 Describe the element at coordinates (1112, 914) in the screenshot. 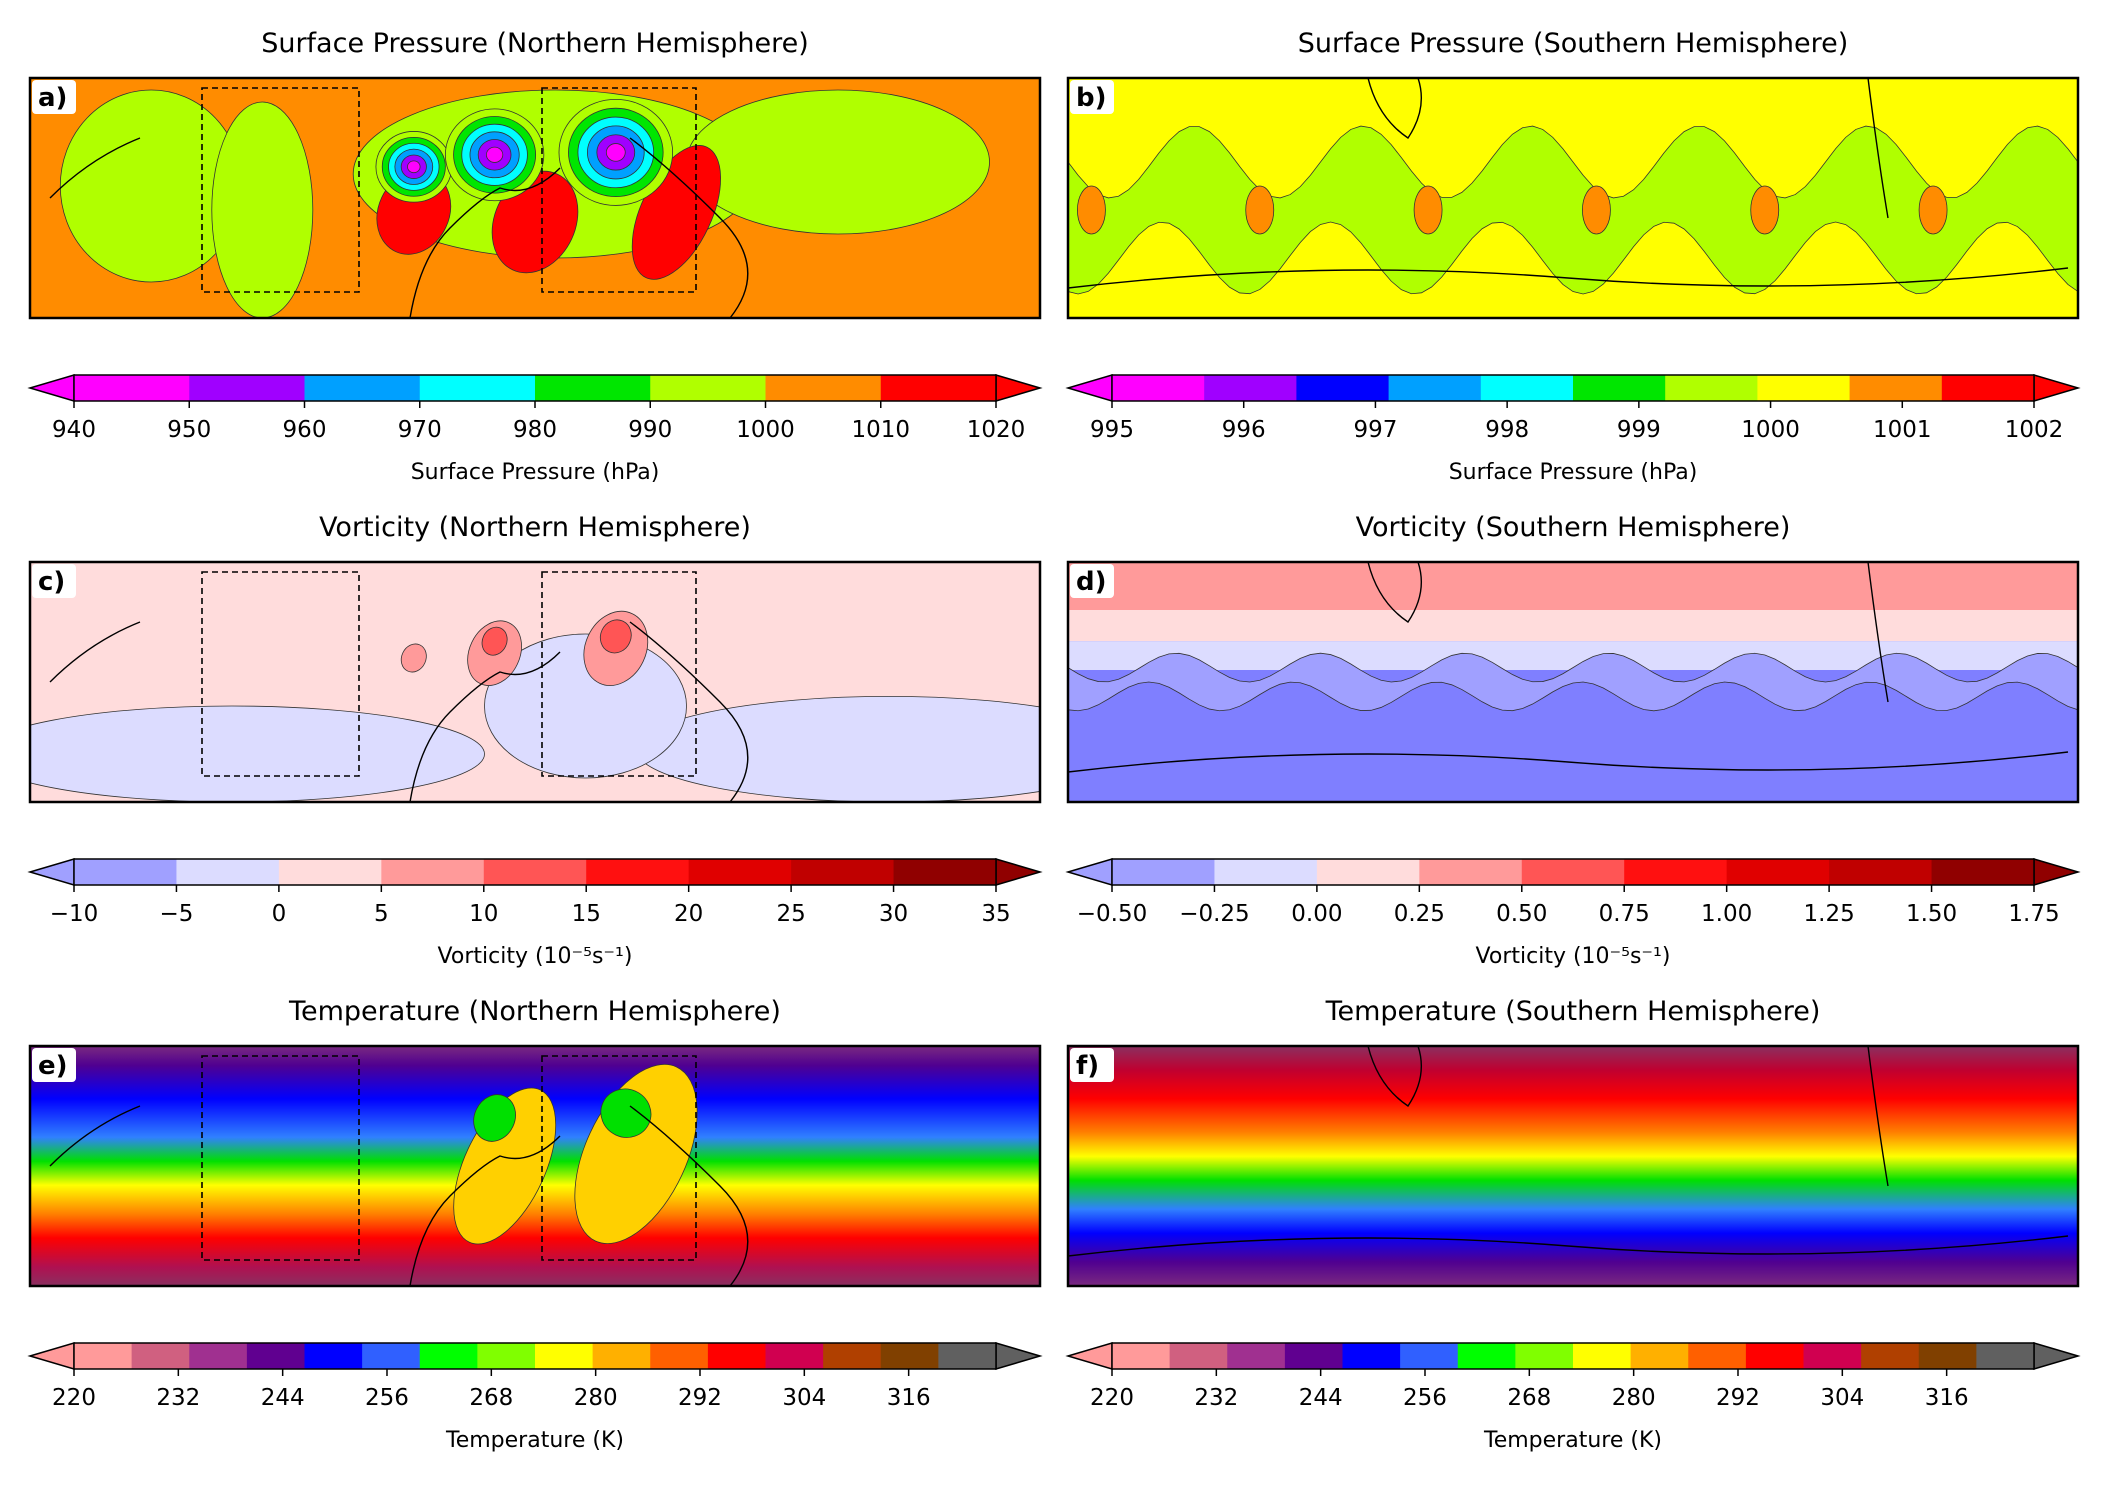

I see `colorbar-tick-label: −0.50` at that location.